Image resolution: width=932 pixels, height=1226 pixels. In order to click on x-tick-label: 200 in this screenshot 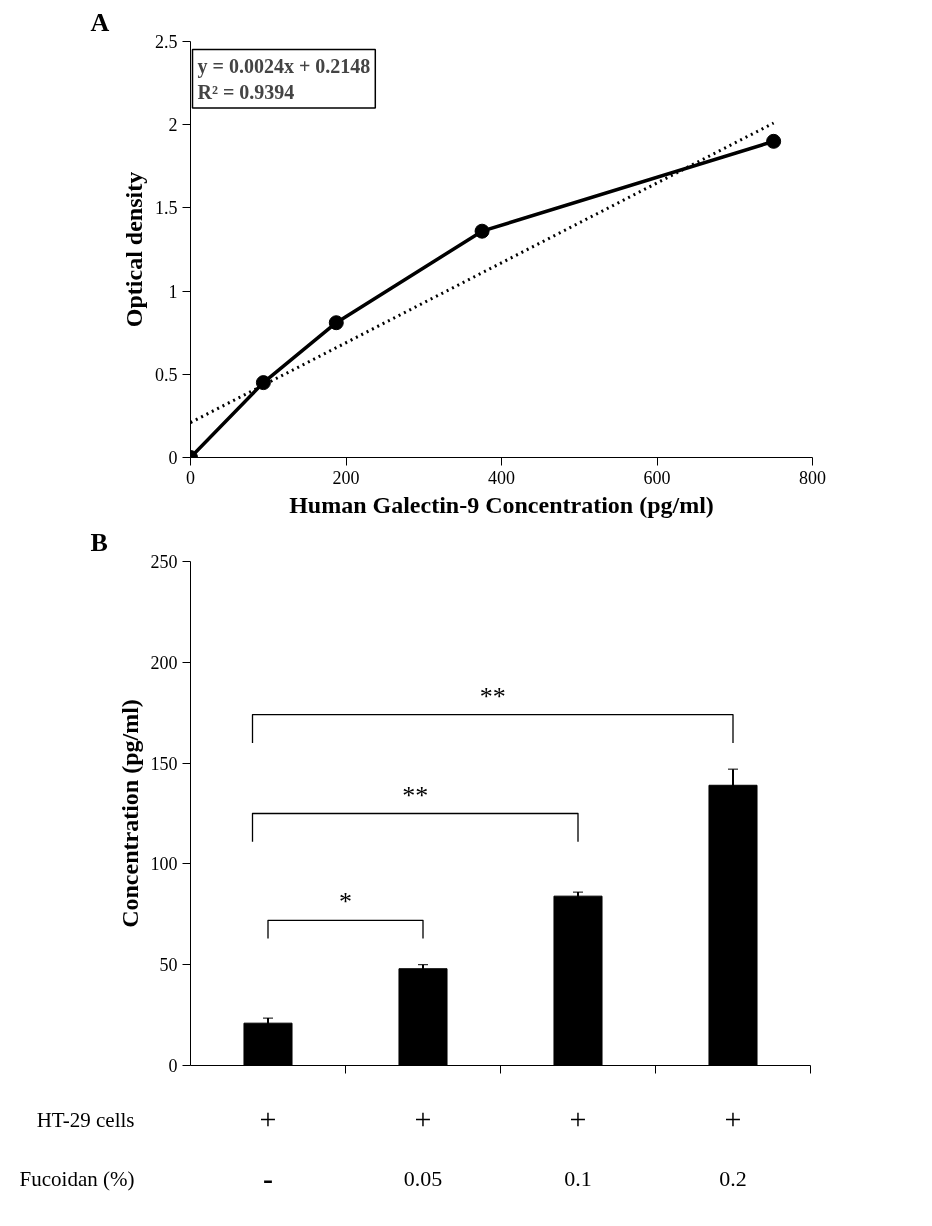, I will do `click(346, 477)`.